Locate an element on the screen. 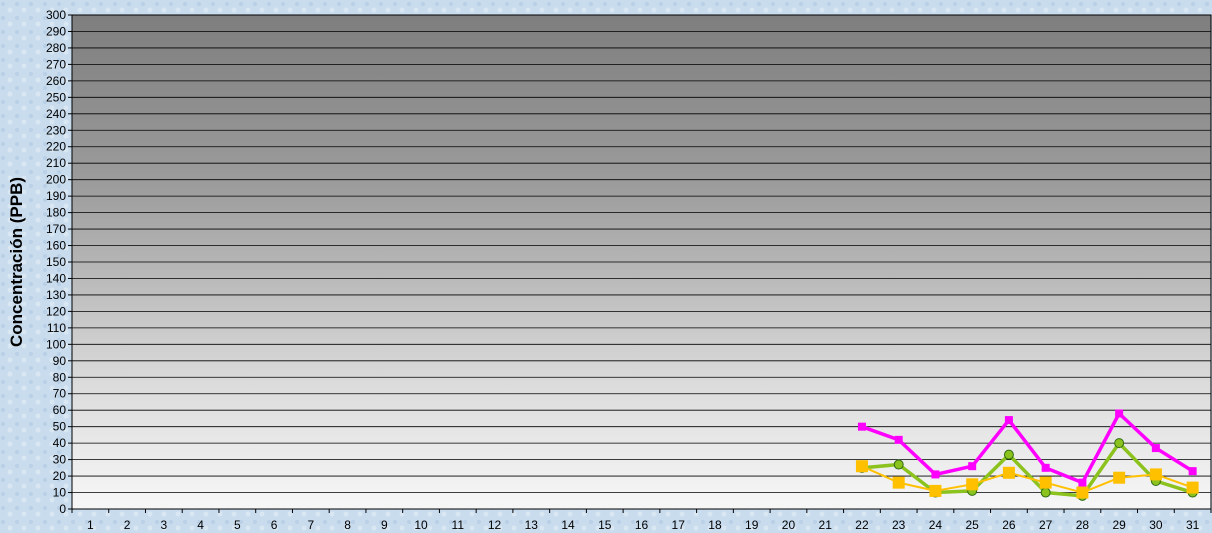 This screenshot has width=1212, height=533. y-tick-label: 80 is located at coordinates (60, 377).